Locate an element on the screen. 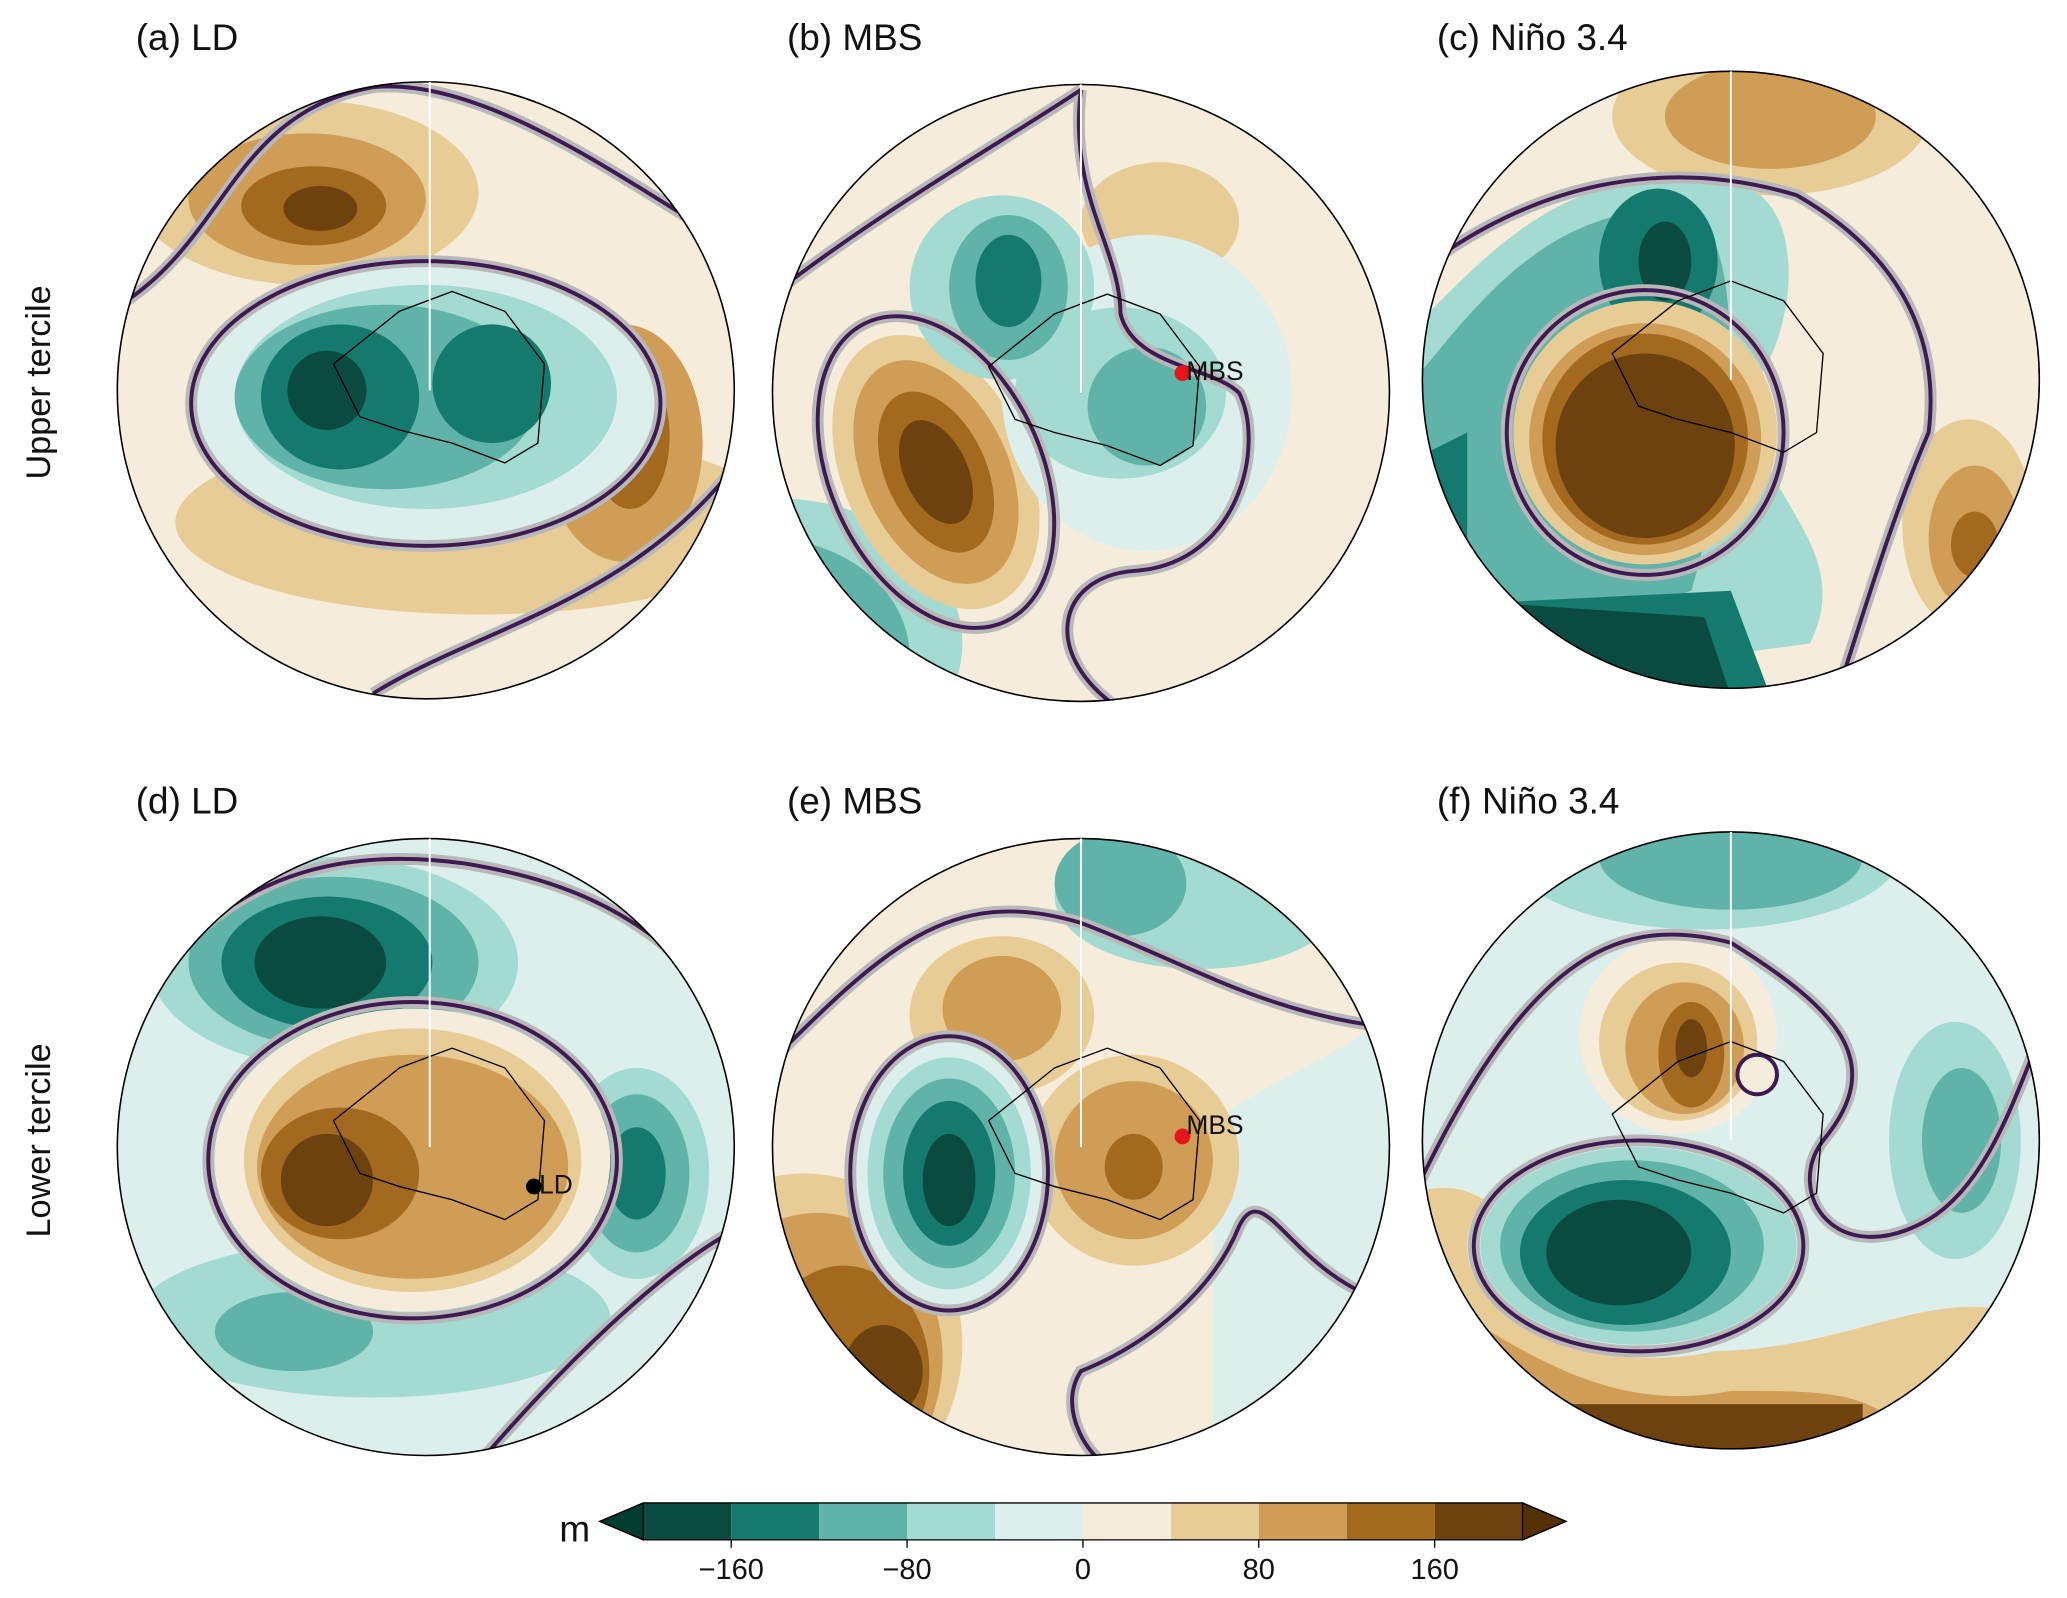 The height and width of the screenshot is (1598, 2067). colorbar-tick-label: 80 is located at coordinates (1259, 1570).